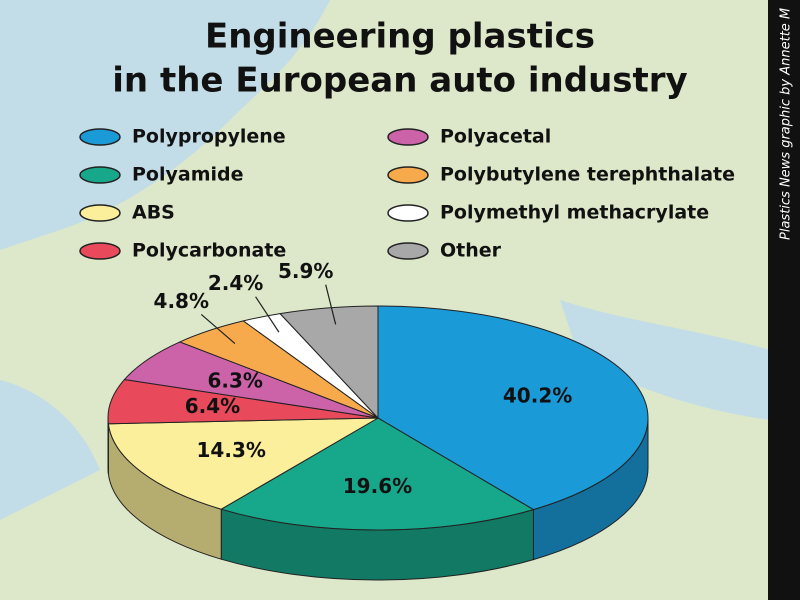 Image resolution: width=800 pixels, height=600 pixels. Describe the element at coordinates (587, 175) in the screenshot. I see `legend-label: Polybutylene terephthalate` at that location.